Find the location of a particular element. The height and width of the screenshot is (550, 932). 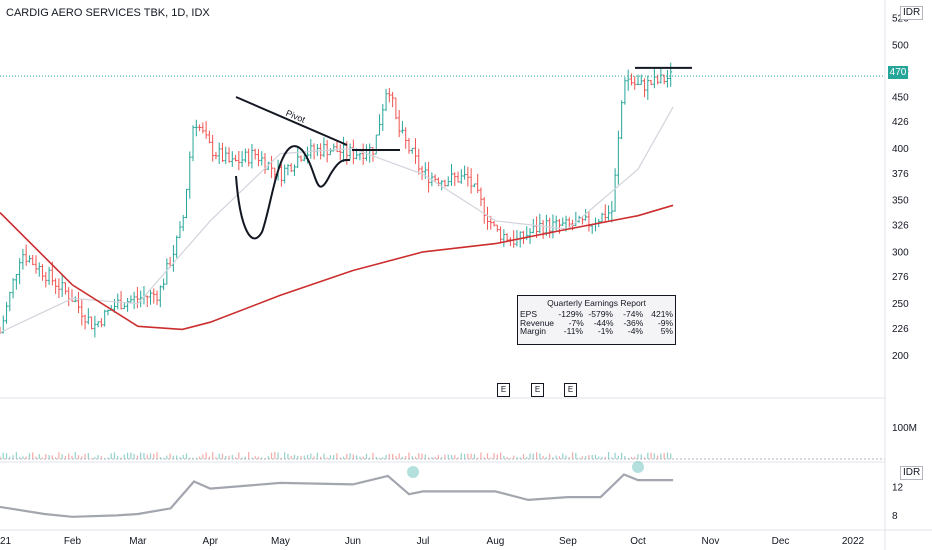

price-tick-label: 250 is located at coordinates (900, 304).